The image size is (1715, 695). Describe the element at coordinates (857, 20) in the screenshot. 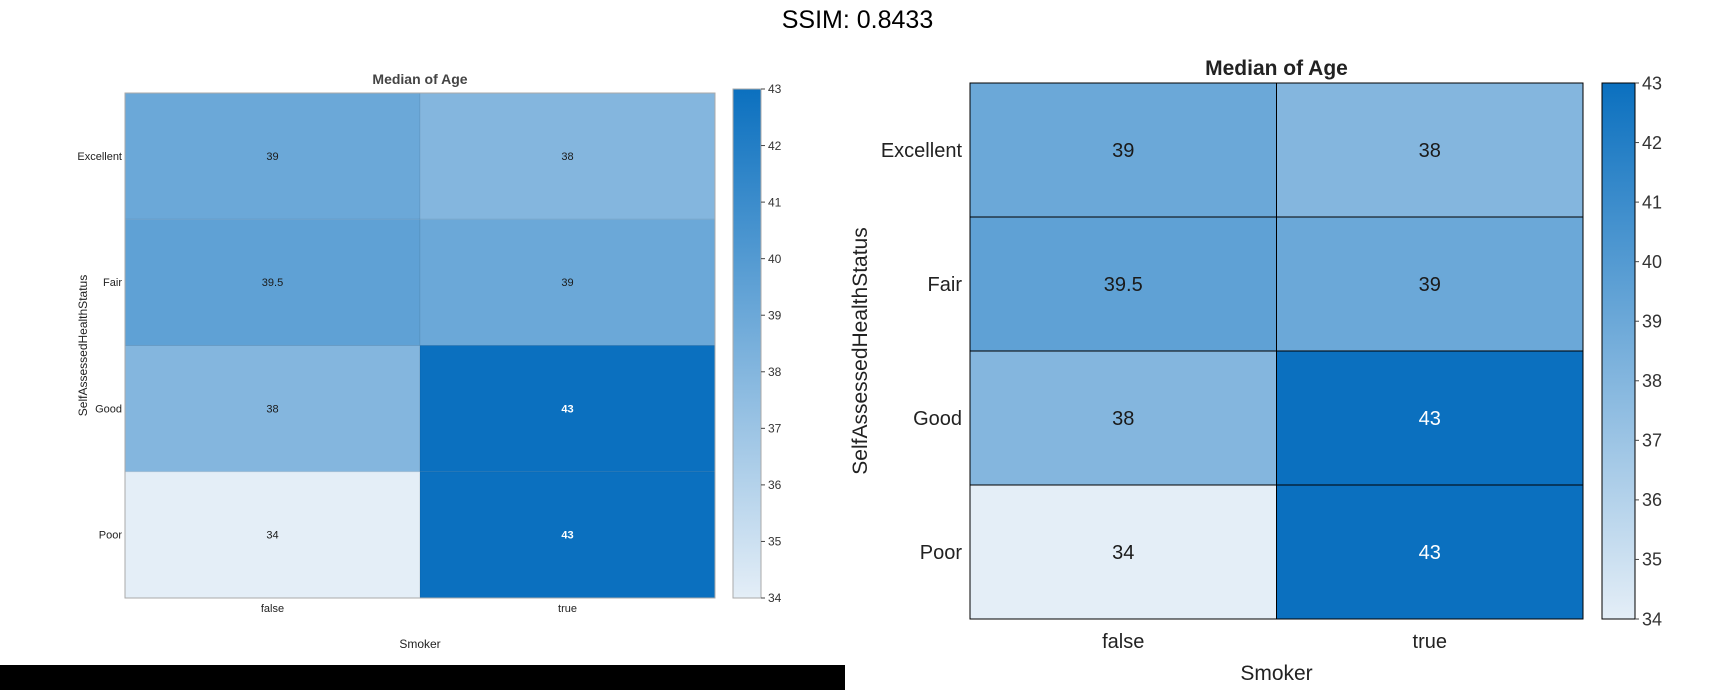

I see `page-title: SSIM: 0.8433` at that location.